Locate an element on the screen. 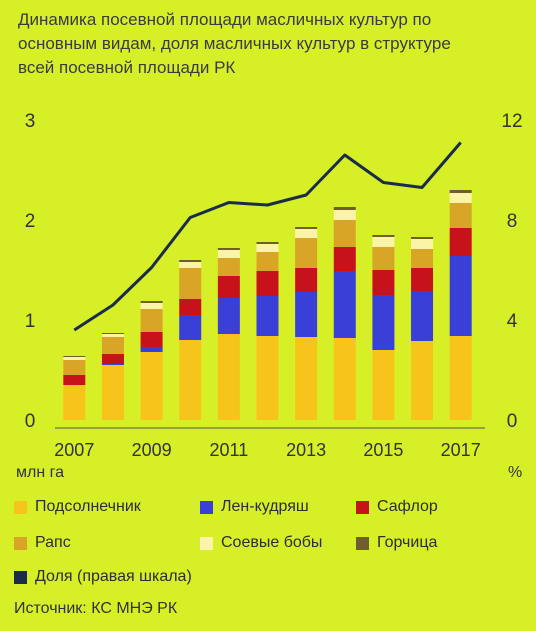 The image size is (536, 631). left-tick-label: 1 is located at coordinates (30, 321).